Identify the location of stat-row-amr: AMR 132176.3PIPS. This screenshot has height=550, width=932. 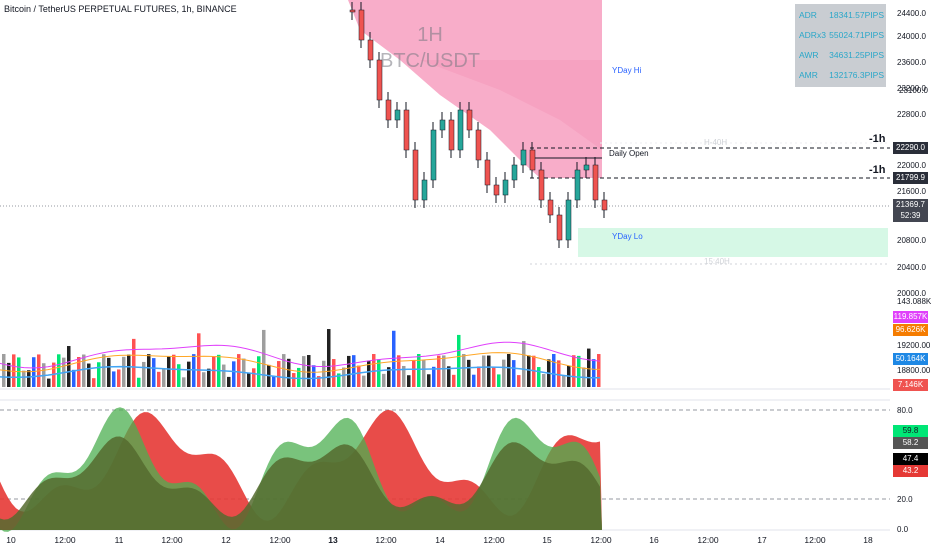
(841, 75).